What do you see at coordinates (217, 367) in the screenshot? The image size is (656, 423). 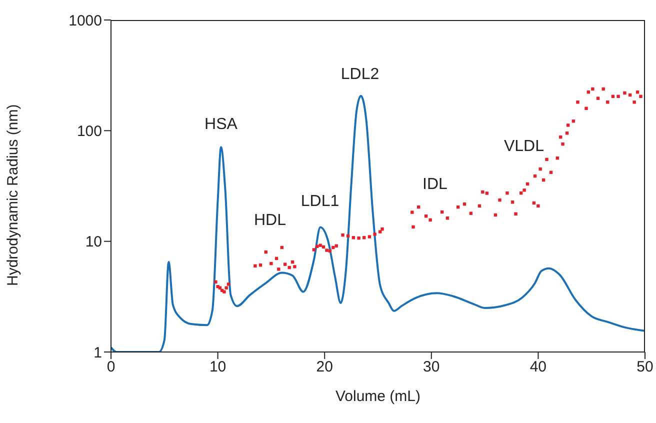 I see `x-tick-label: 10` at bounding box center [217, 367].